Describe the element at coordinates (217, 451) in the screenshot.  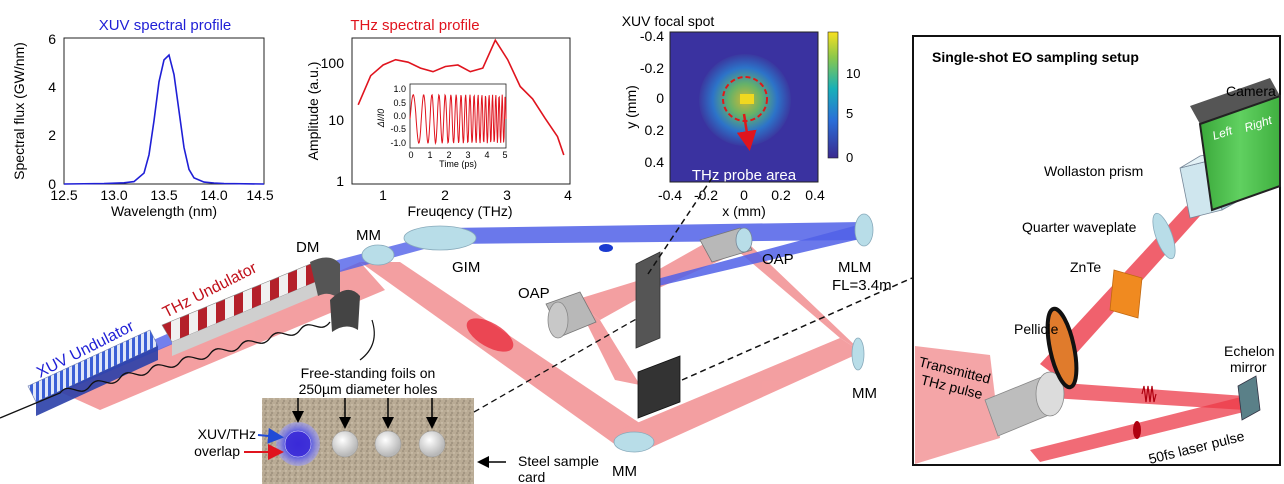
I see `overlap-label-line2: overlap` at that location.